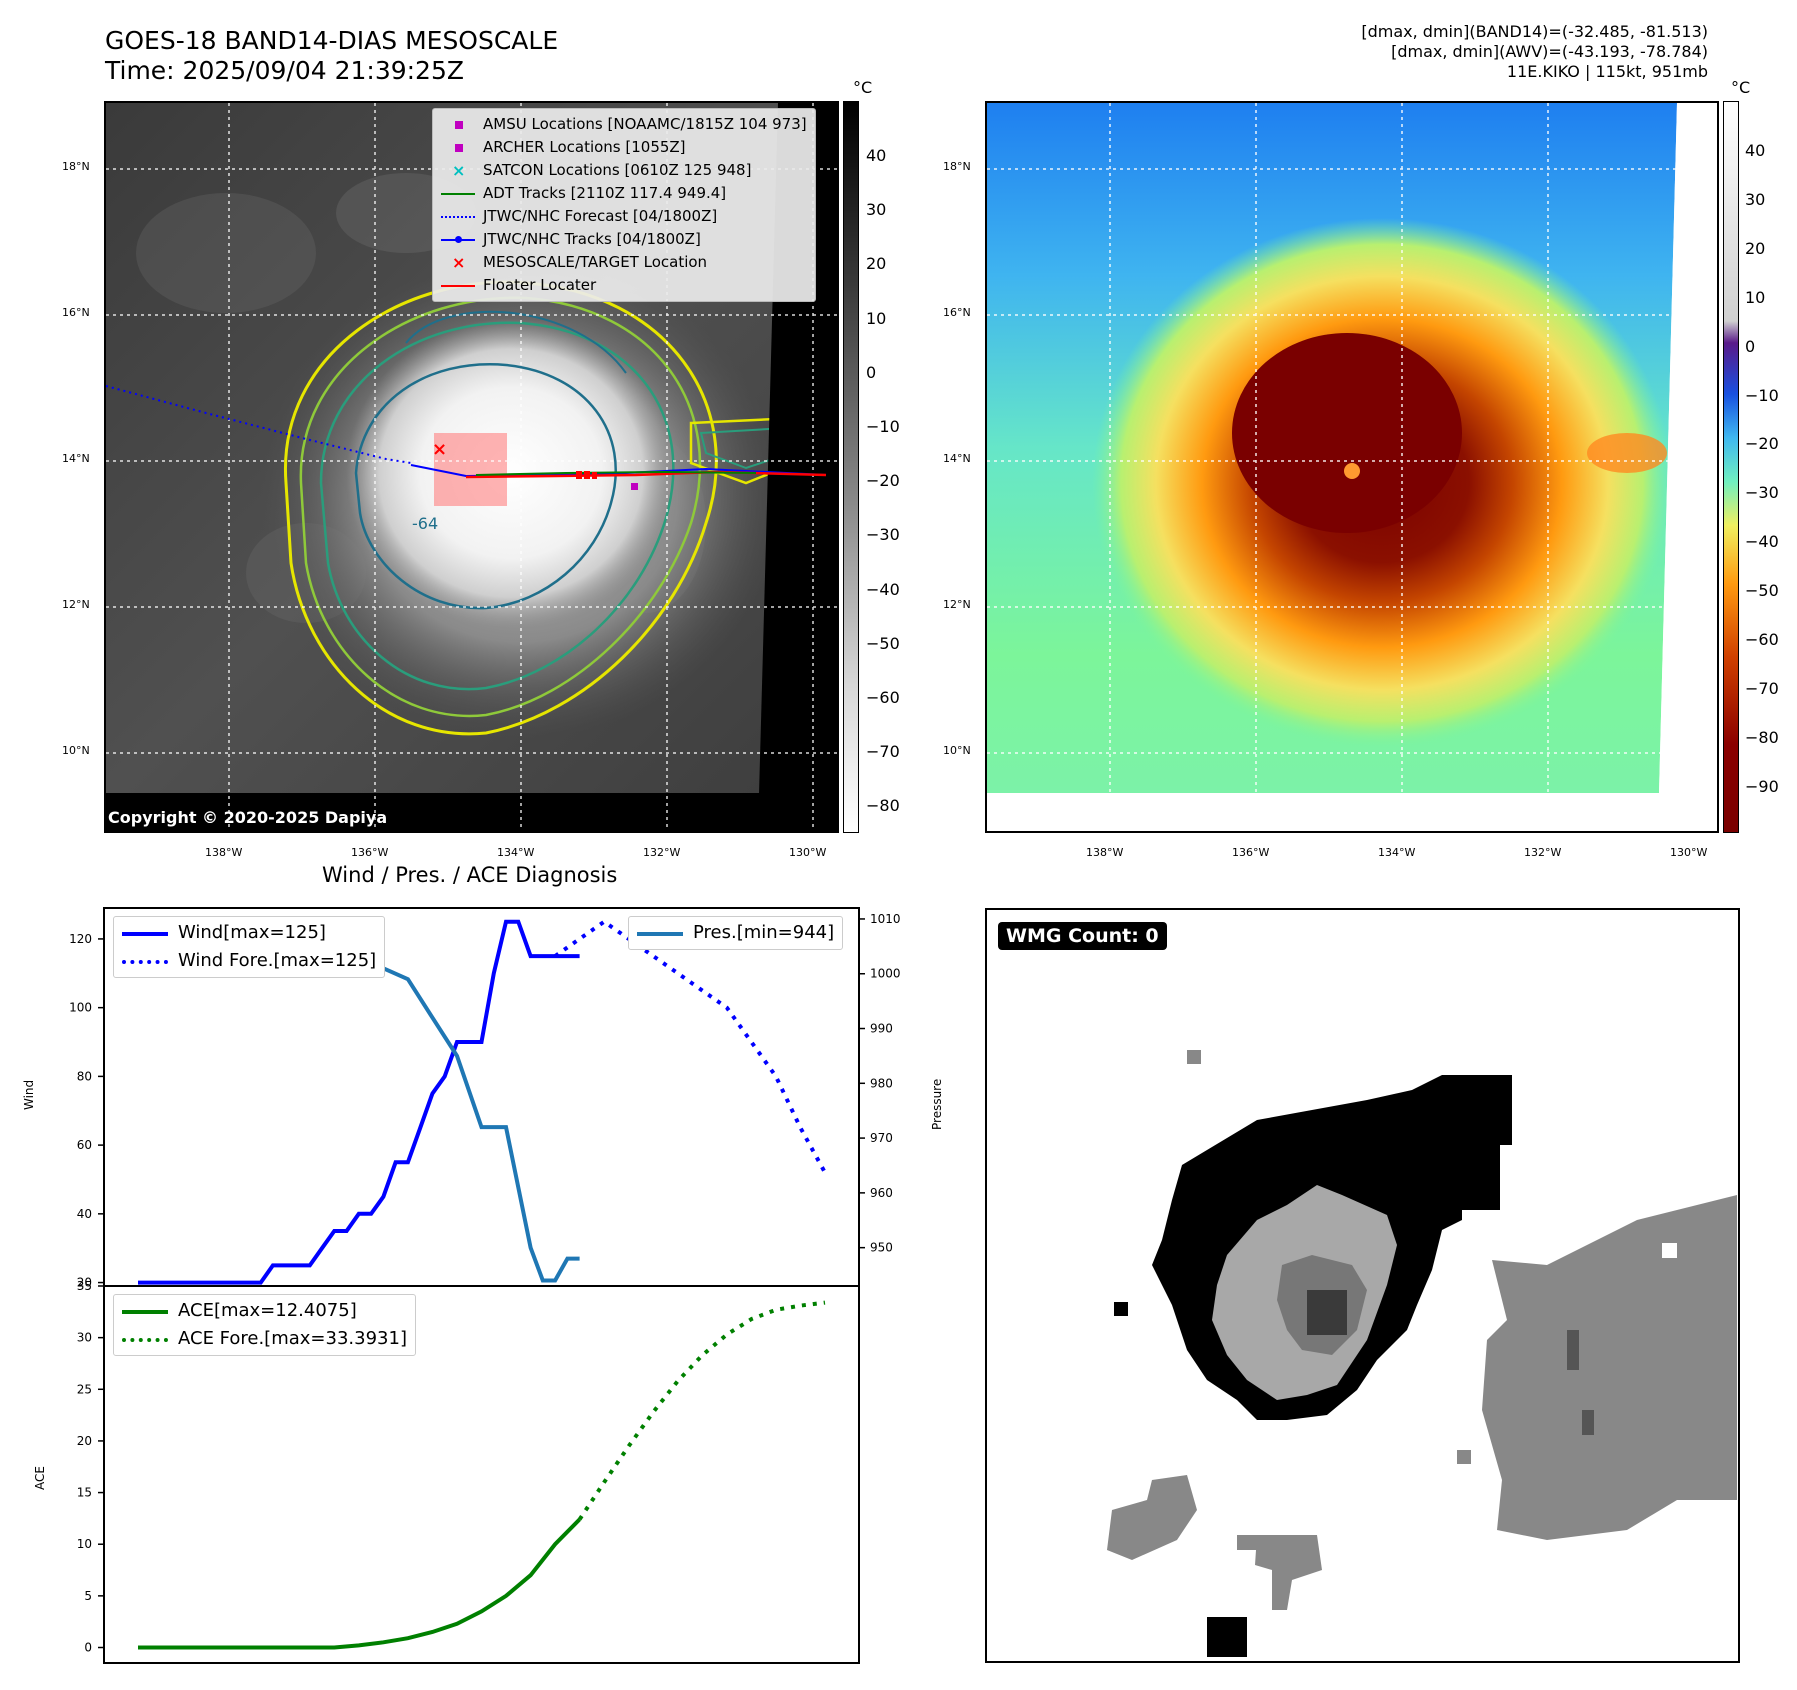 This screenshot has height=1690, width=1797. I want to click on storm-info: 11E.KIKO | 115kt, 951mb, so click(1607, 71).